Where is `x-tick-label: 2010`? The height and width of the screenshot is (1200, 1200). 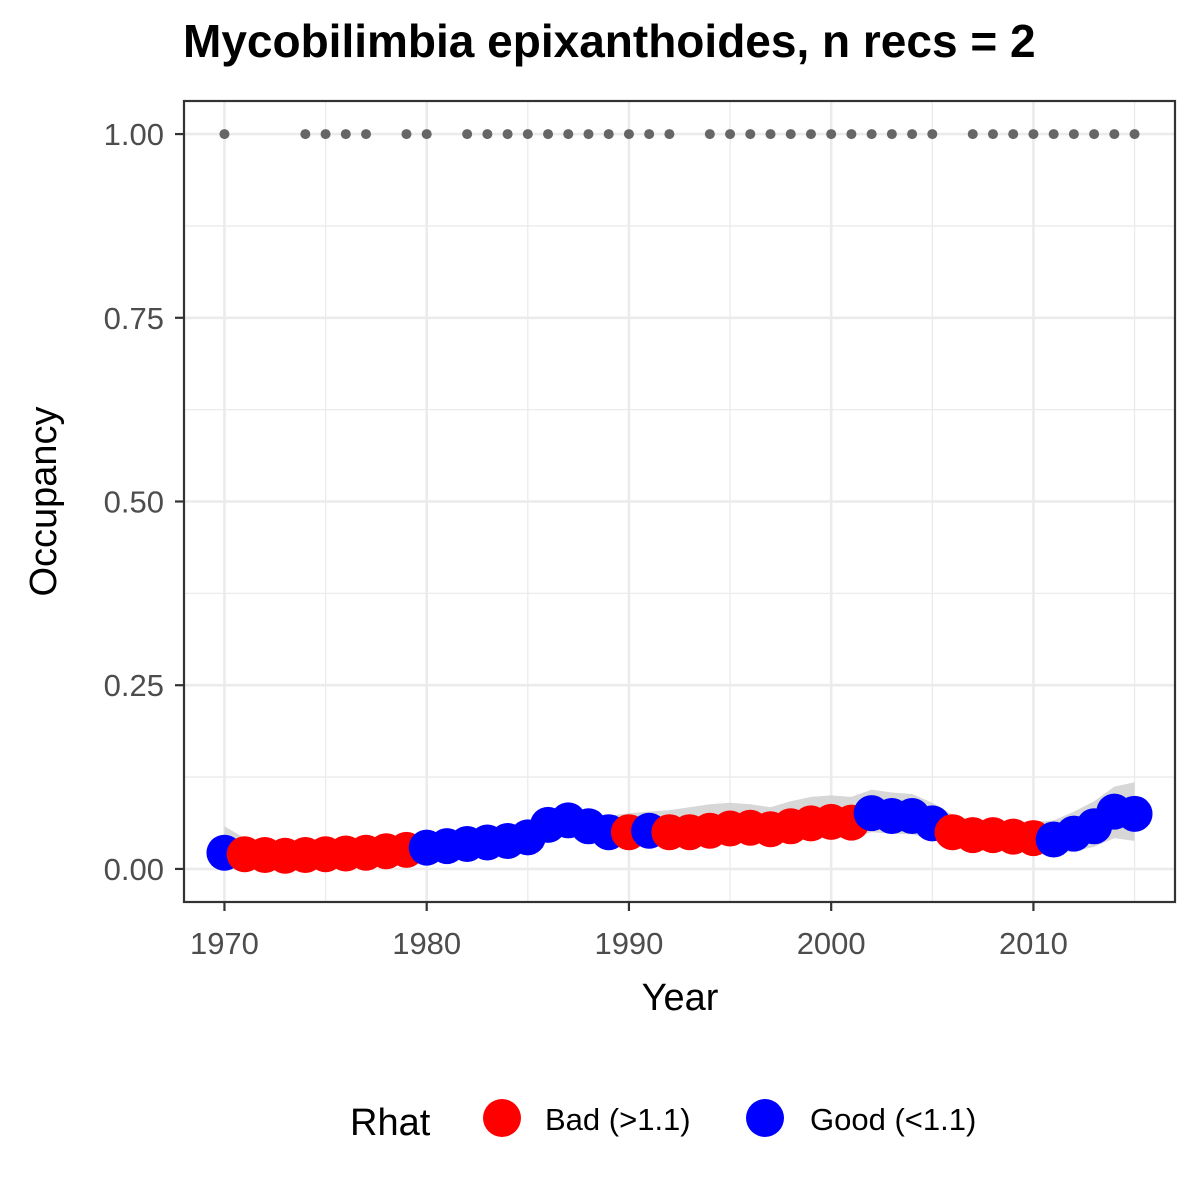
x-tick-label: 2010 is located at coordinates (1033, 943).